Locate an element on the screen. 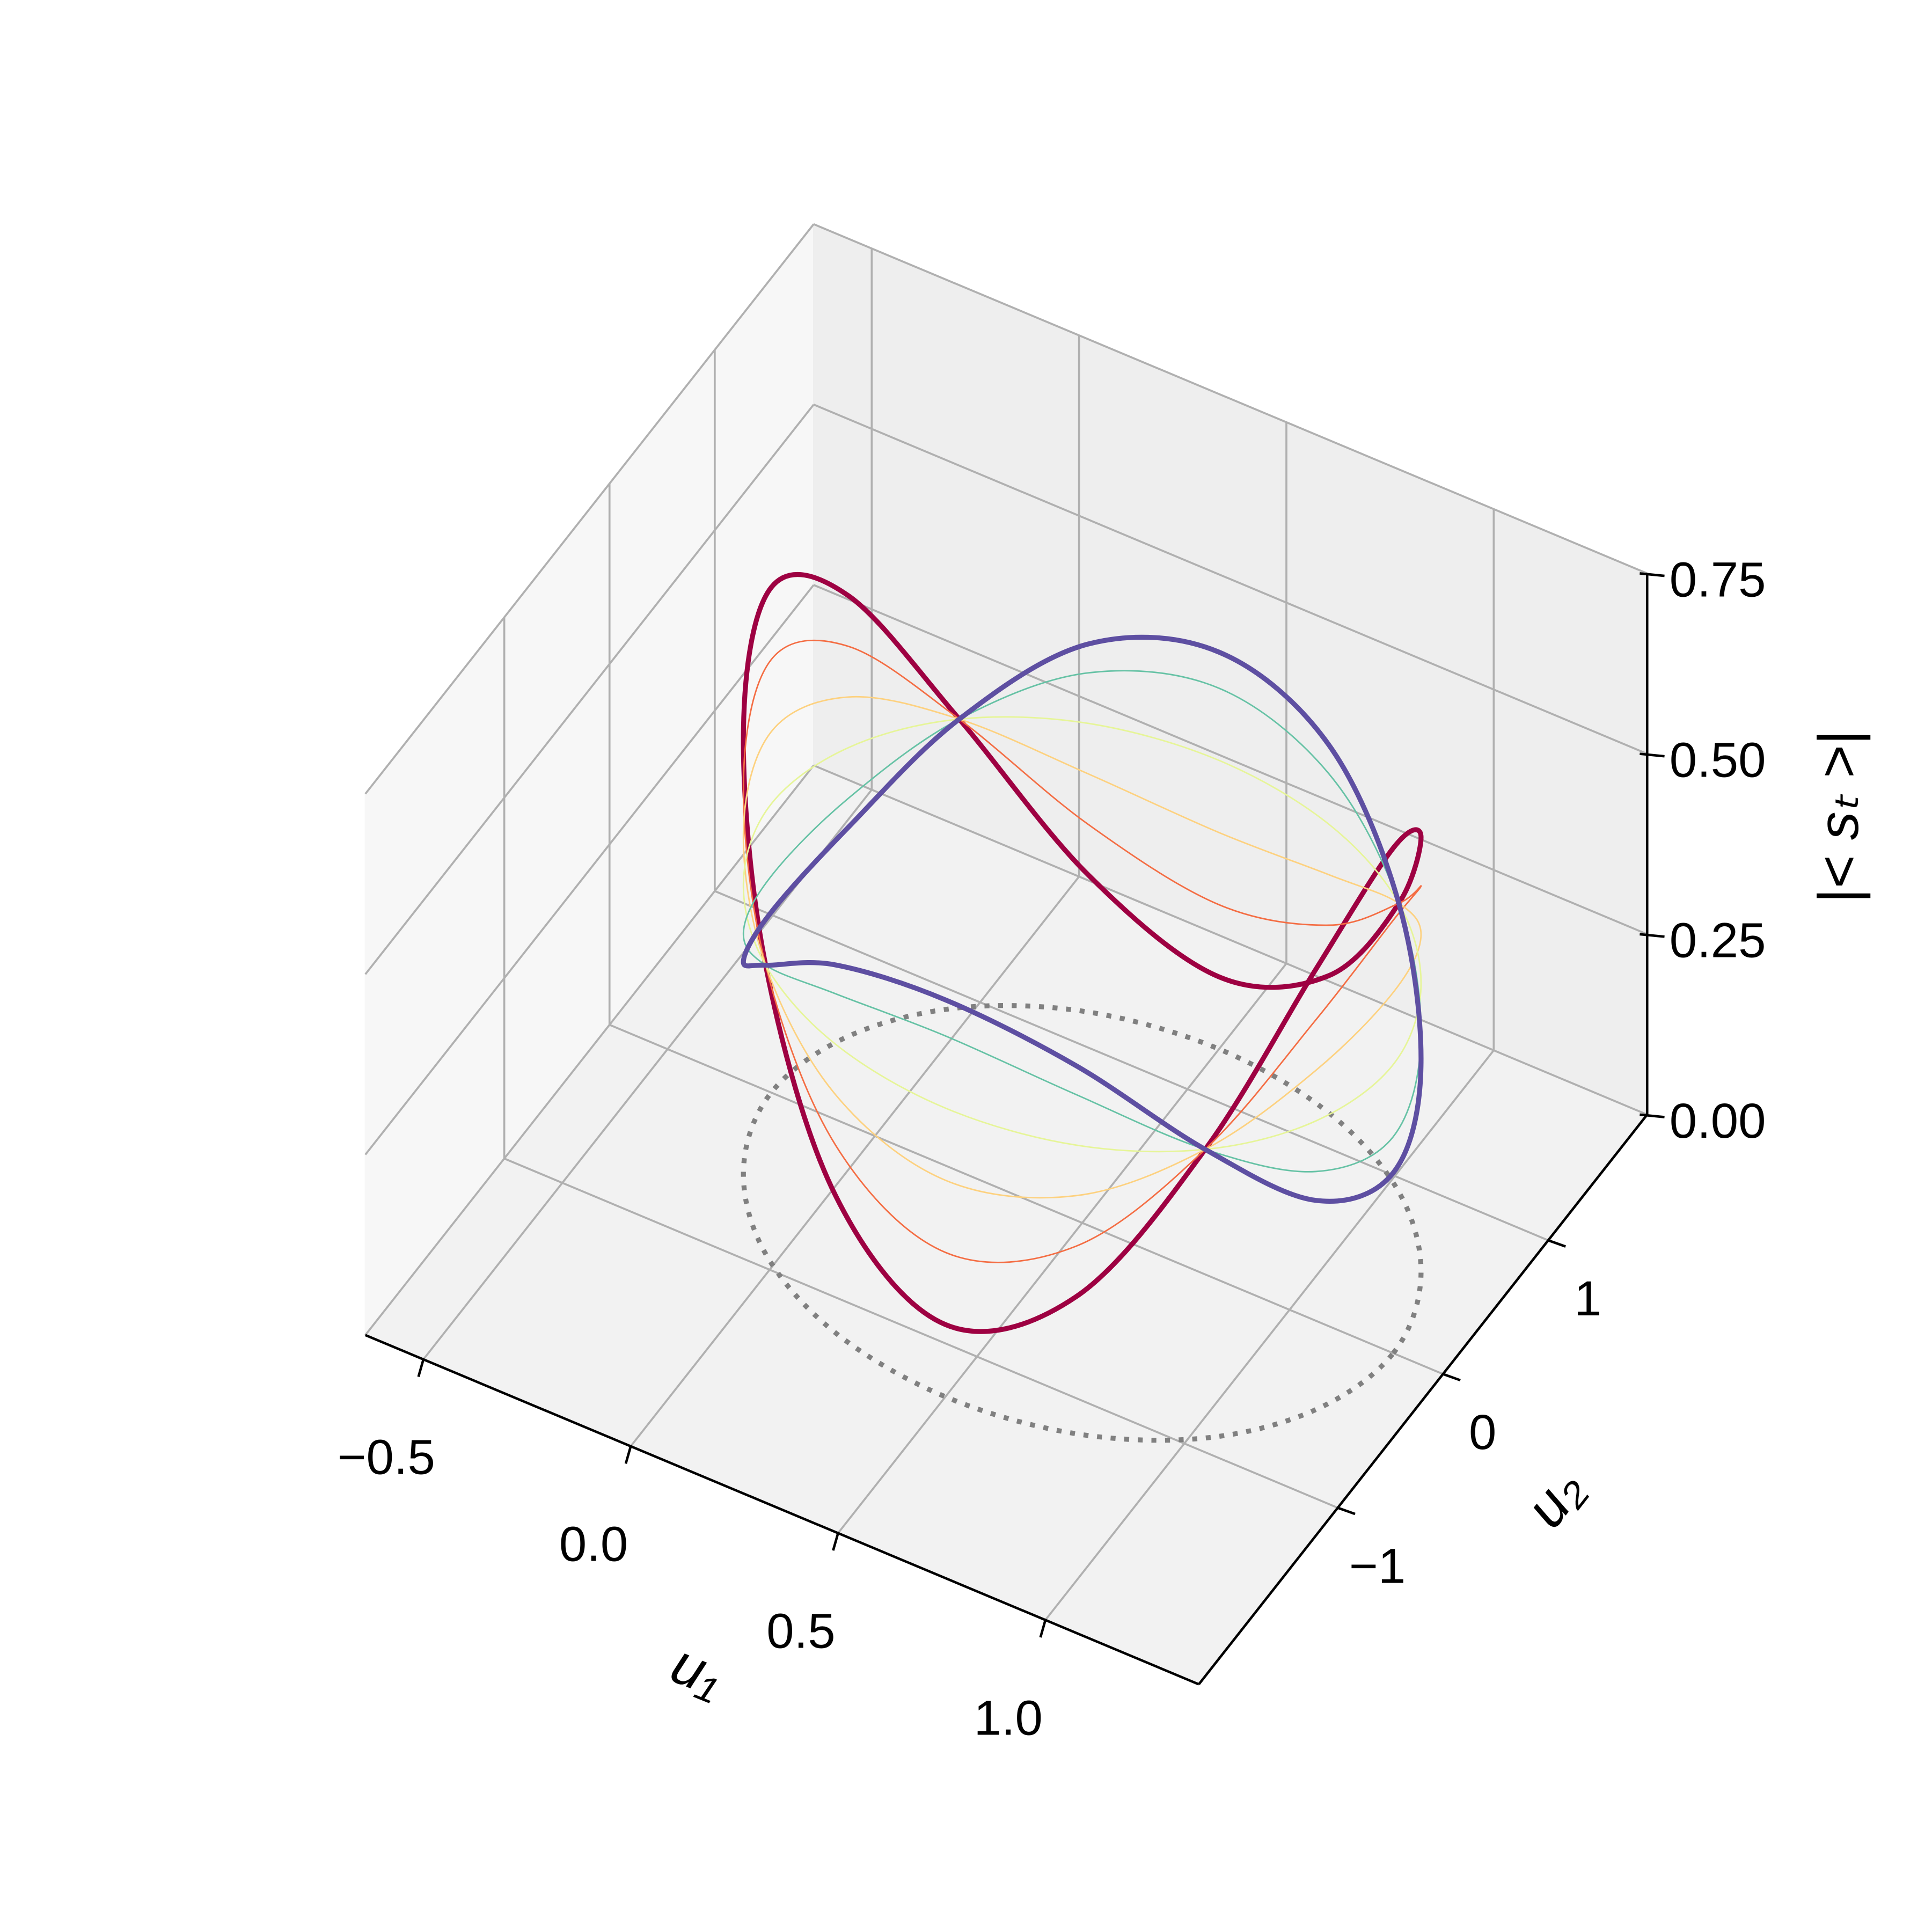 This screenshot has height=1932, width=1932. z-tick-label: 0.00 is located at coordinates (1718, 1120).